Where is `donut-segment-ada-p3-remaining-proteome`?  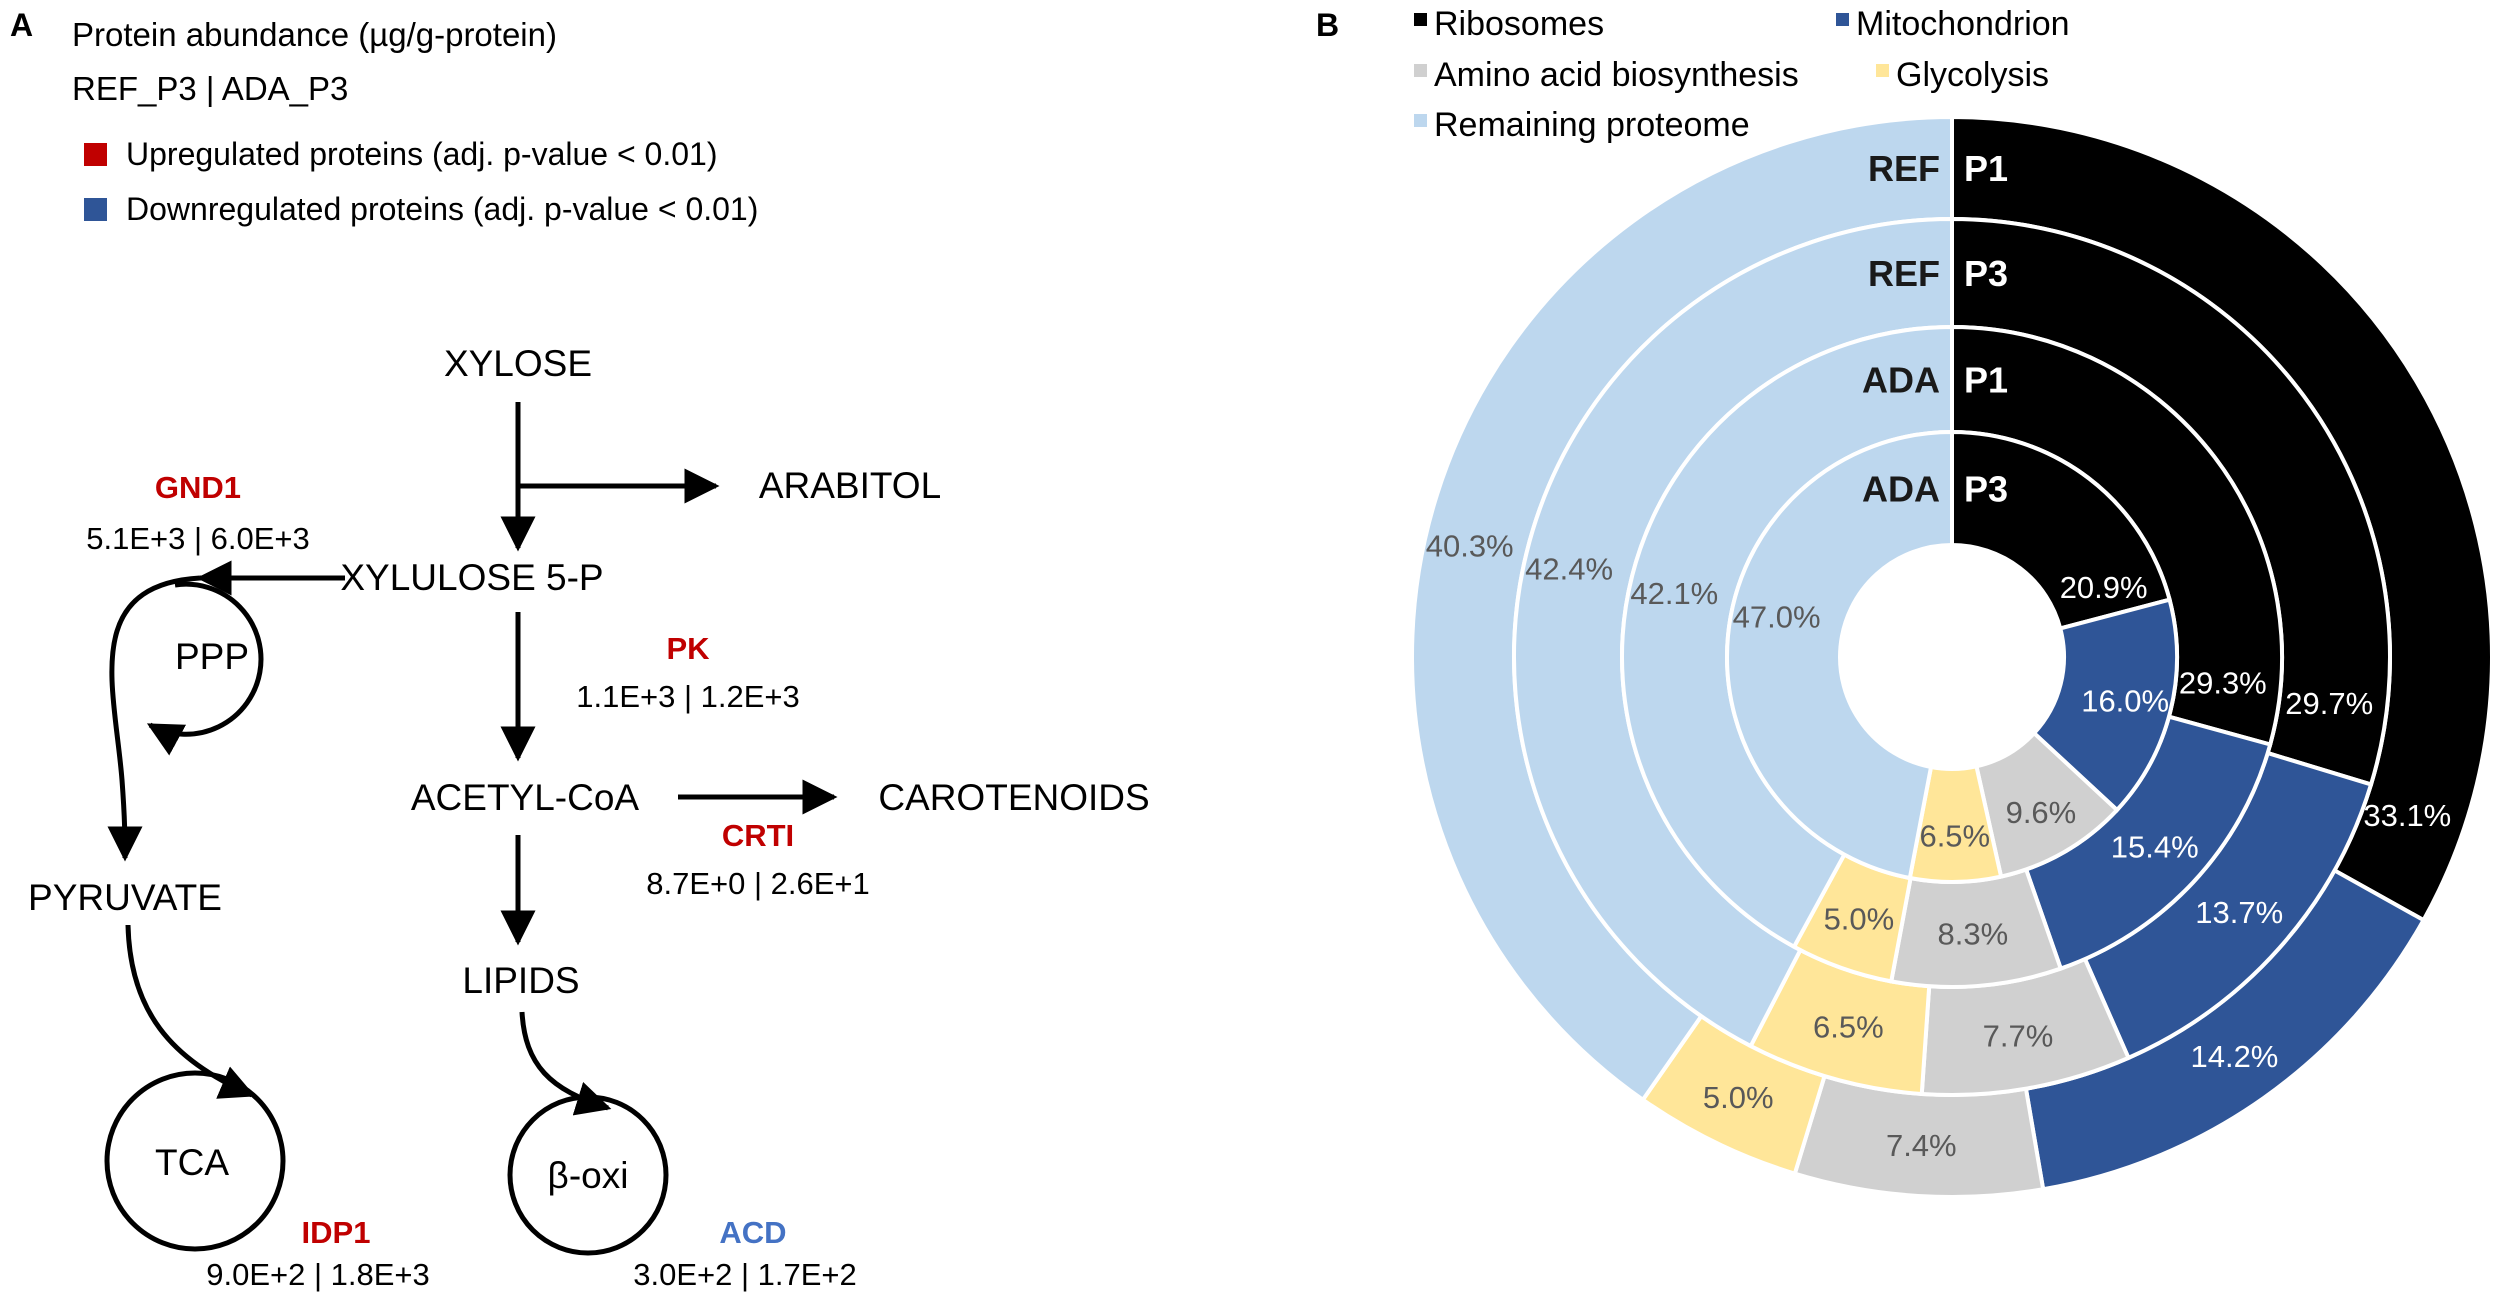 donut-segment-ada-p3-remaining-proteome is located at coordinates (1839, 655).